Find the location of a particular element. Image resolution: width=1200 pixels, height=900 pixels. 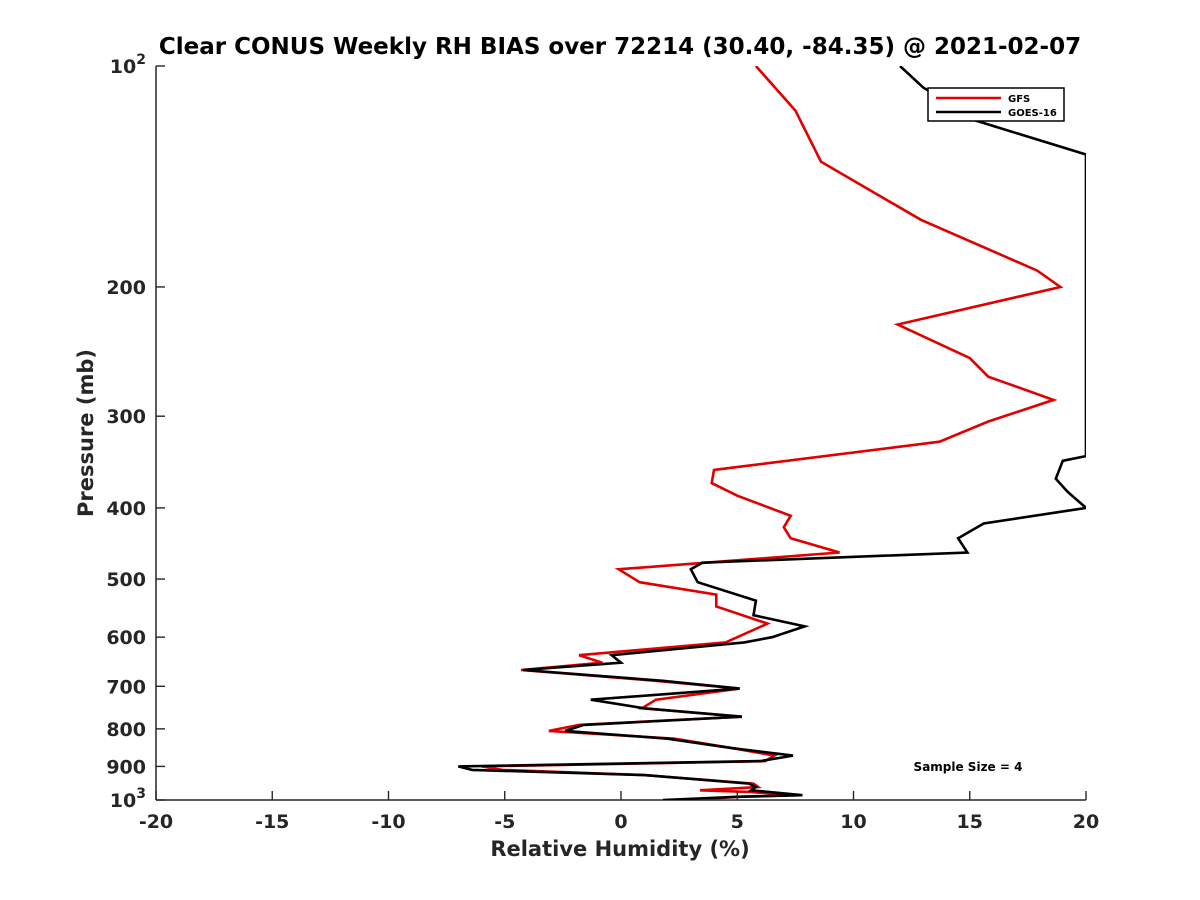

legend: GFS GOES-16 is located at coordinates (996, 104).